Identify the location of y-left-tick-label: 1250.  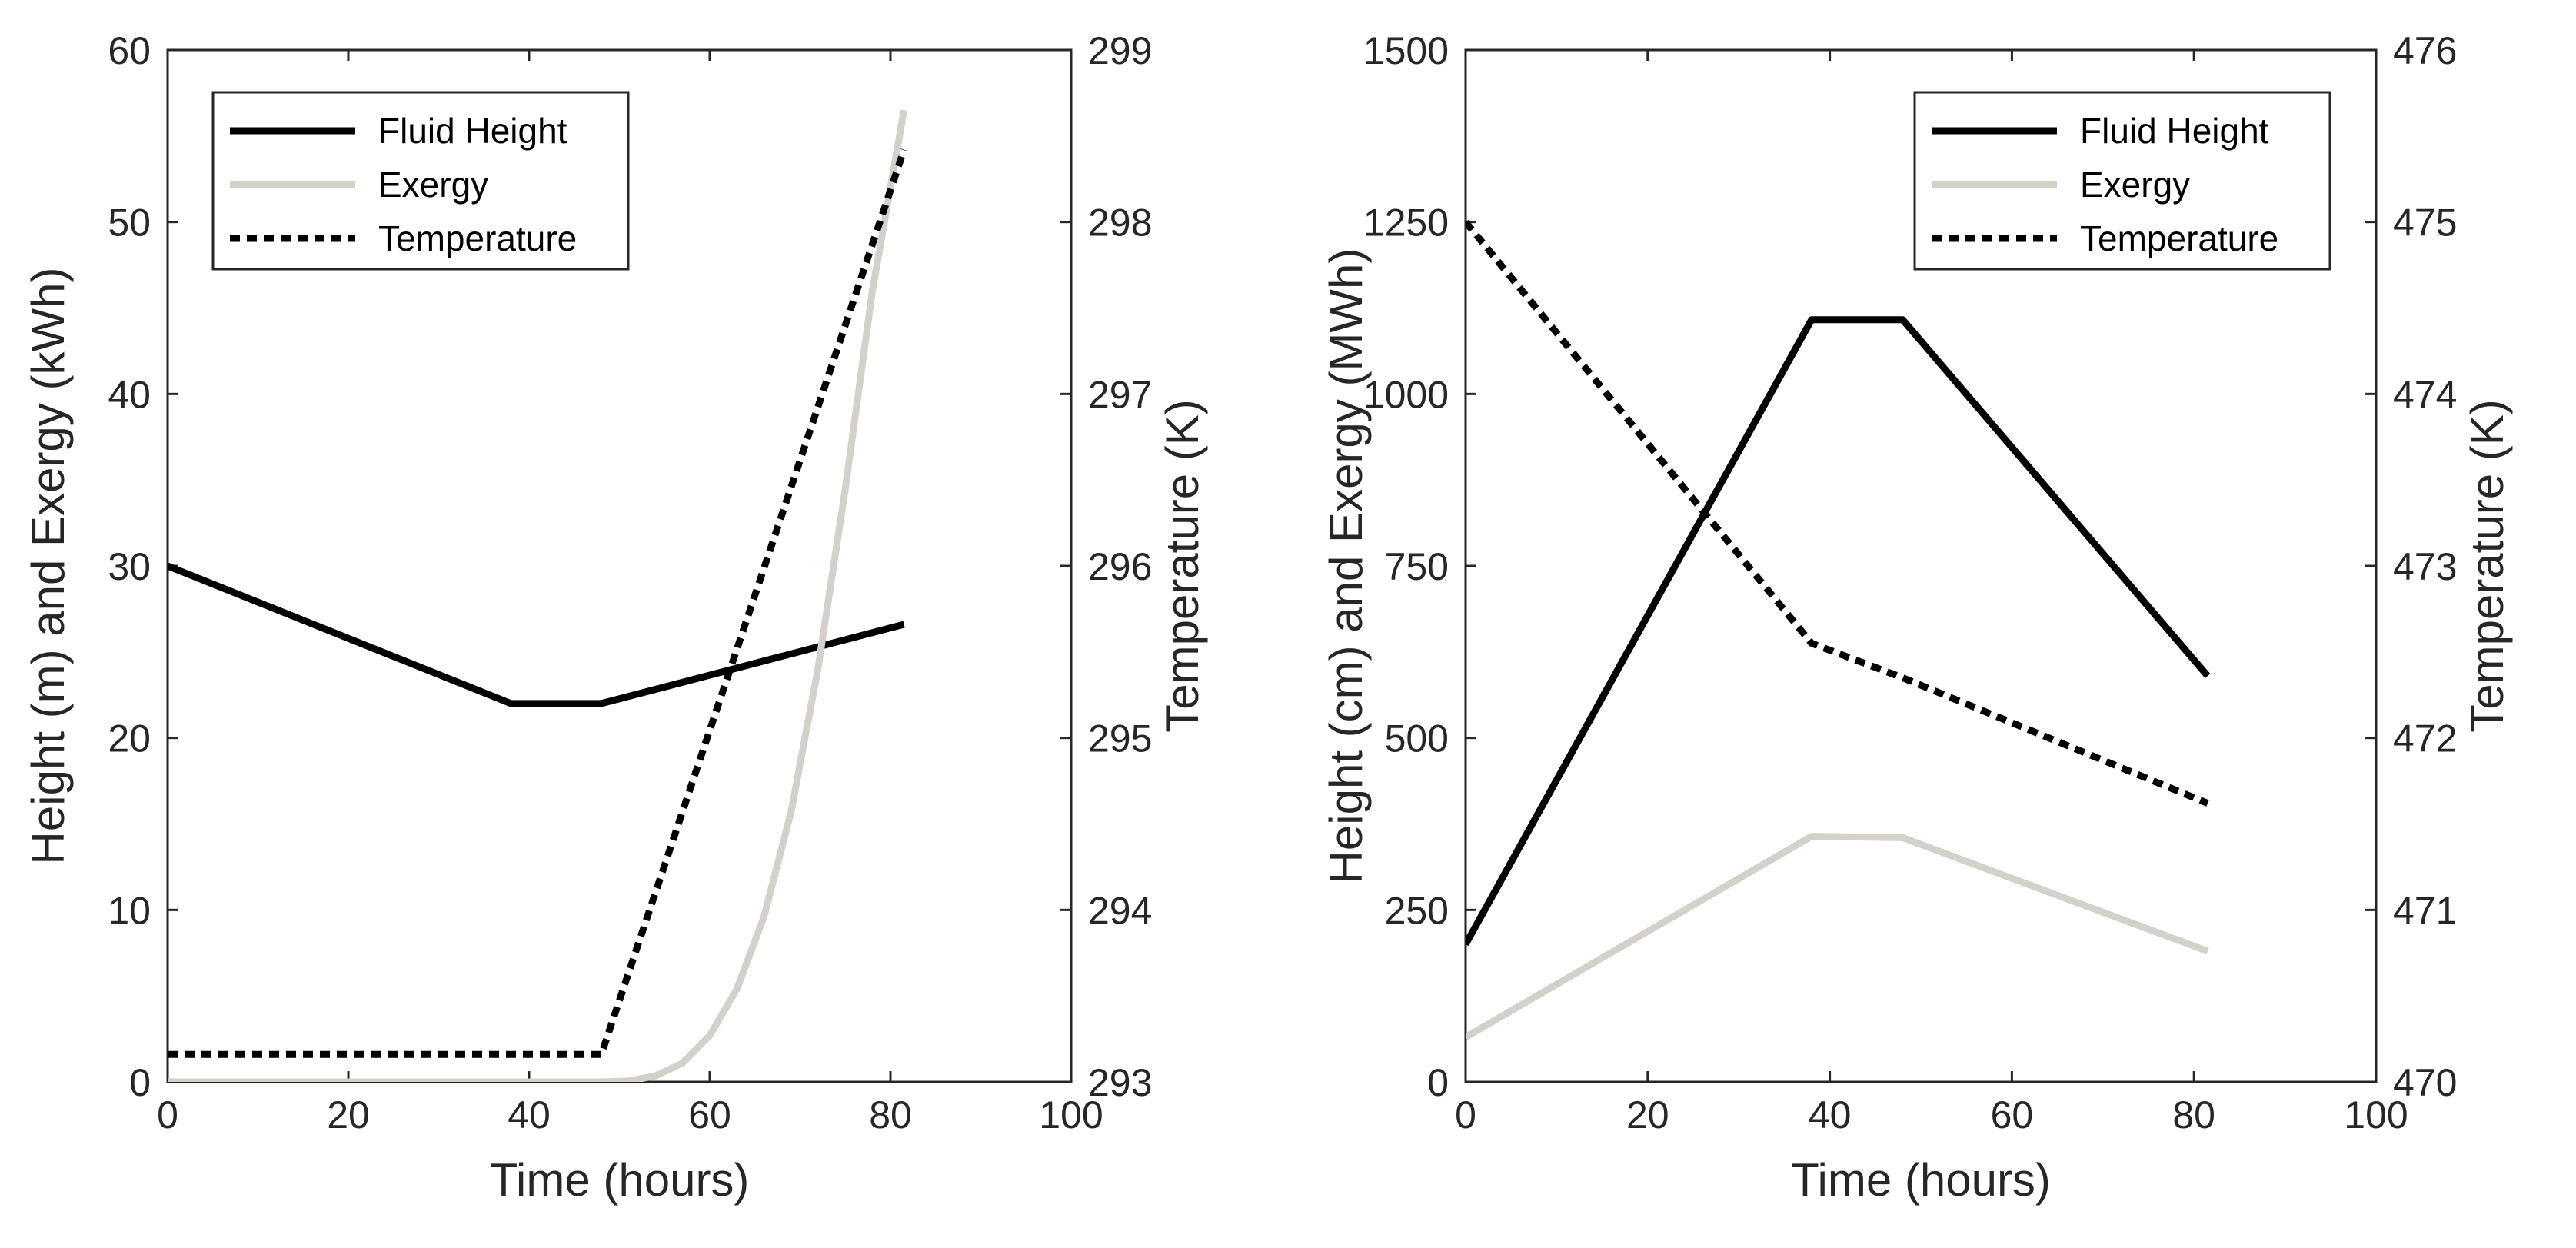
(1406, 223).